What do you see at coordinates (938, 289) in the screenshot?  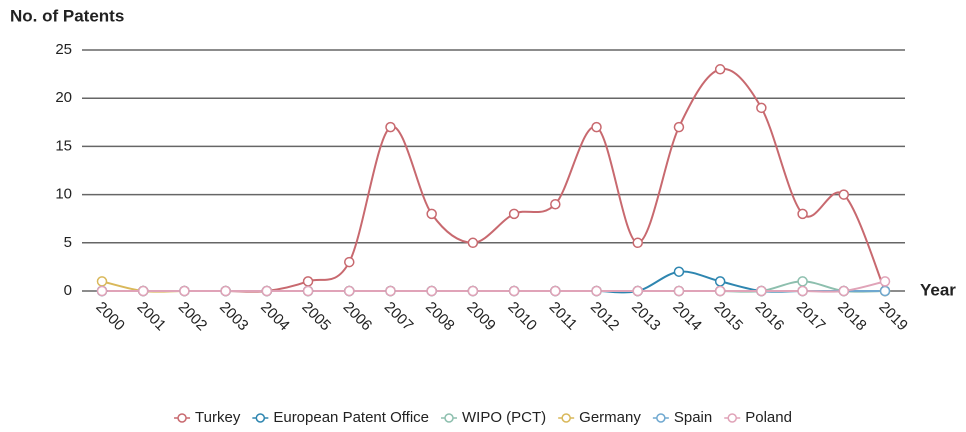 I see `x-axis-label: Year` at bounding box center [938, 289].